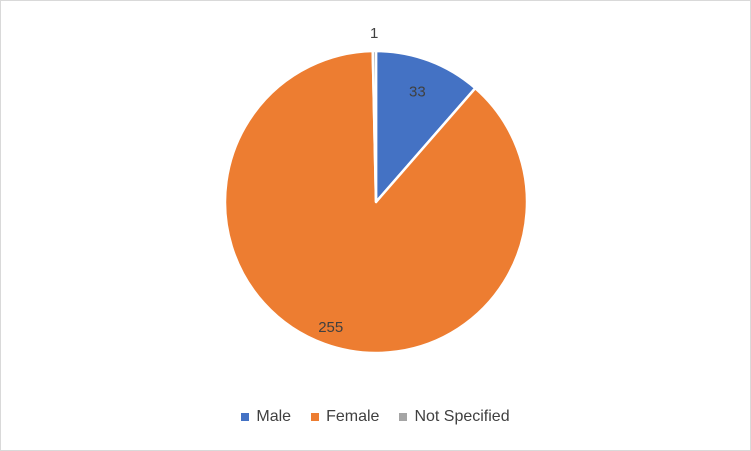  I want to click on legend-item-male: Male, so click(266, 417).